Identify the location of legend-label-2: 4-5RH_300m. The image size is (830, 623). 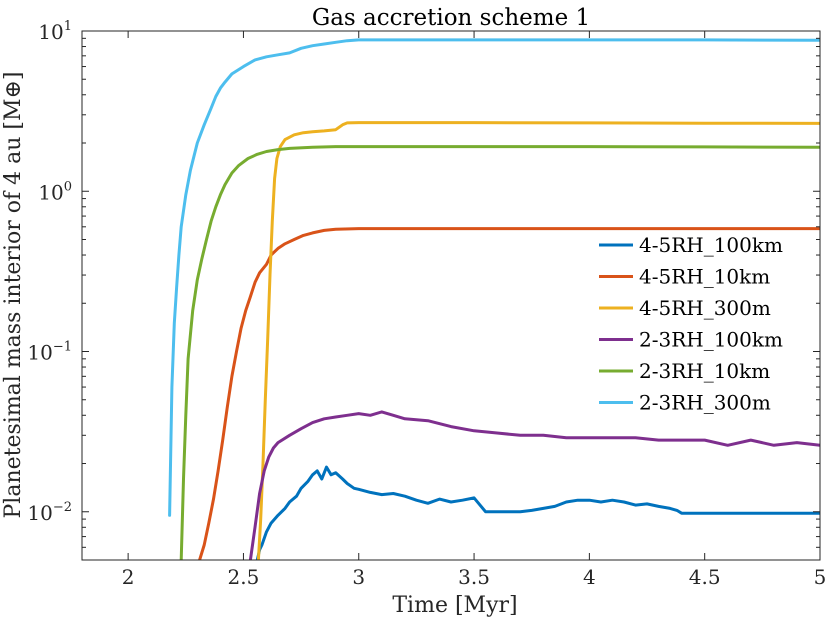
(705, 308).